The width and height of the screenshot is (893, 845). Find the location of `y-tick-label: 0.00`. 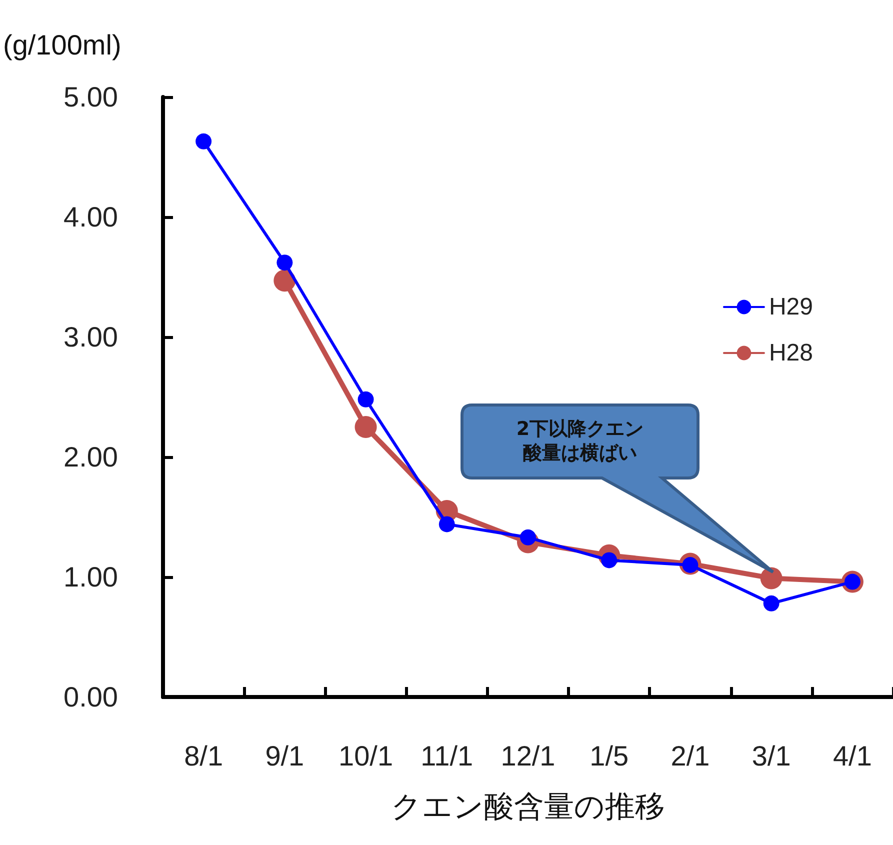

y-tick-label: 0.00 is located at coordinates (91, 697).